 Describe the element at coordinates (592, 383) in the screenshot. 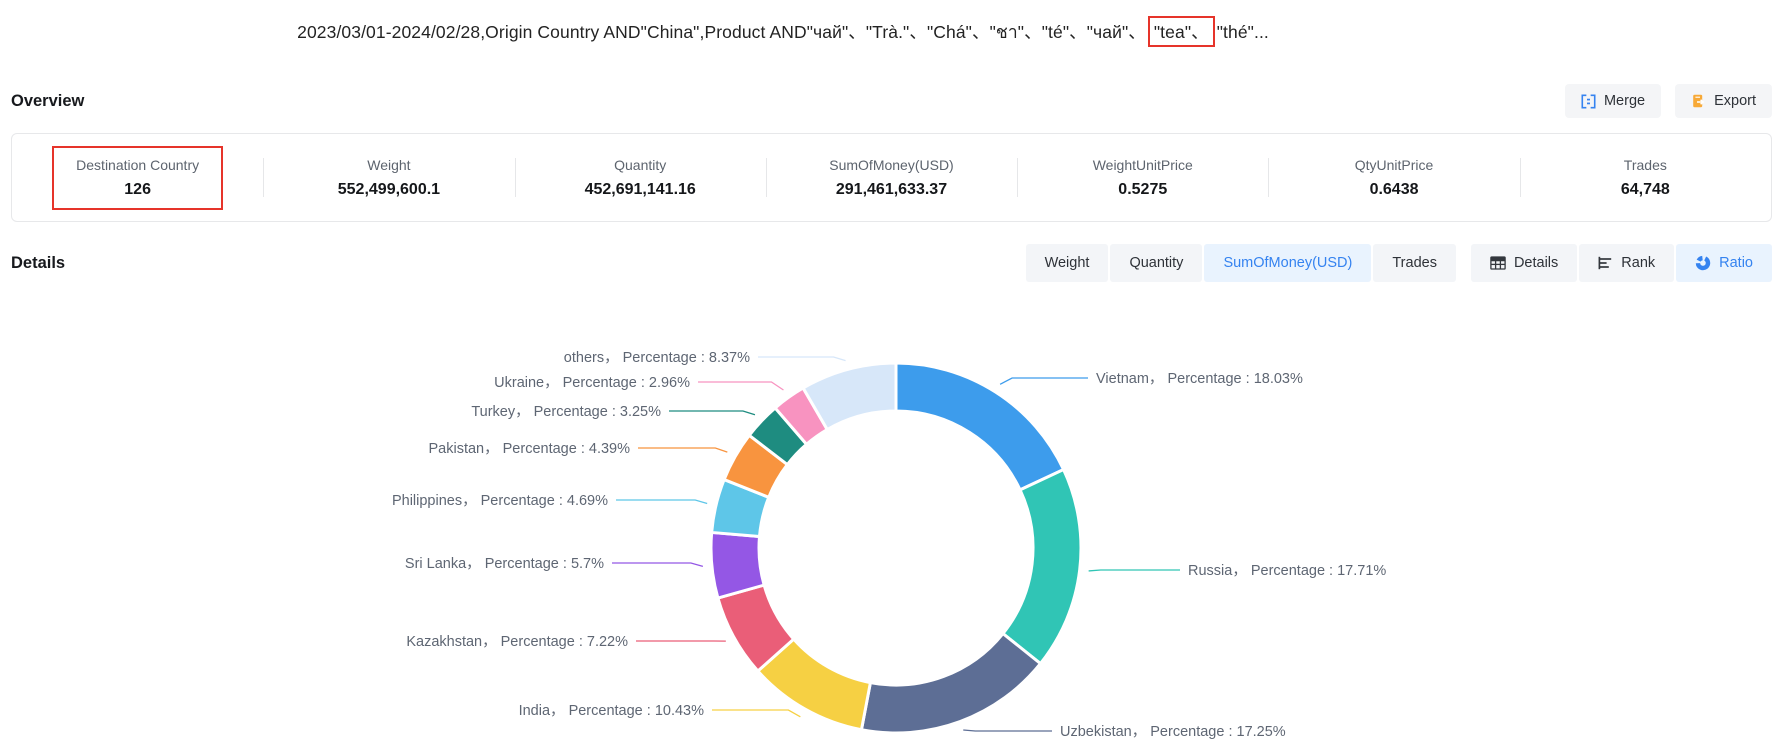

I see `pie-label-ukraine: Ukraine， Percentage : 2.96%` at that location.